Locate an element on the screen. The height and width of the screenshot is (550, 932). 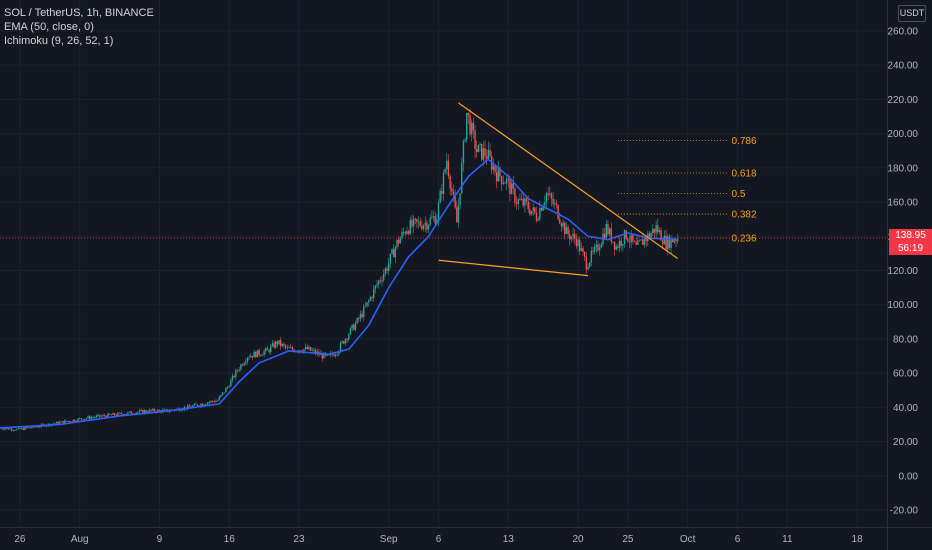
x-tick-label: 26 is located at coordinates (20, 539).